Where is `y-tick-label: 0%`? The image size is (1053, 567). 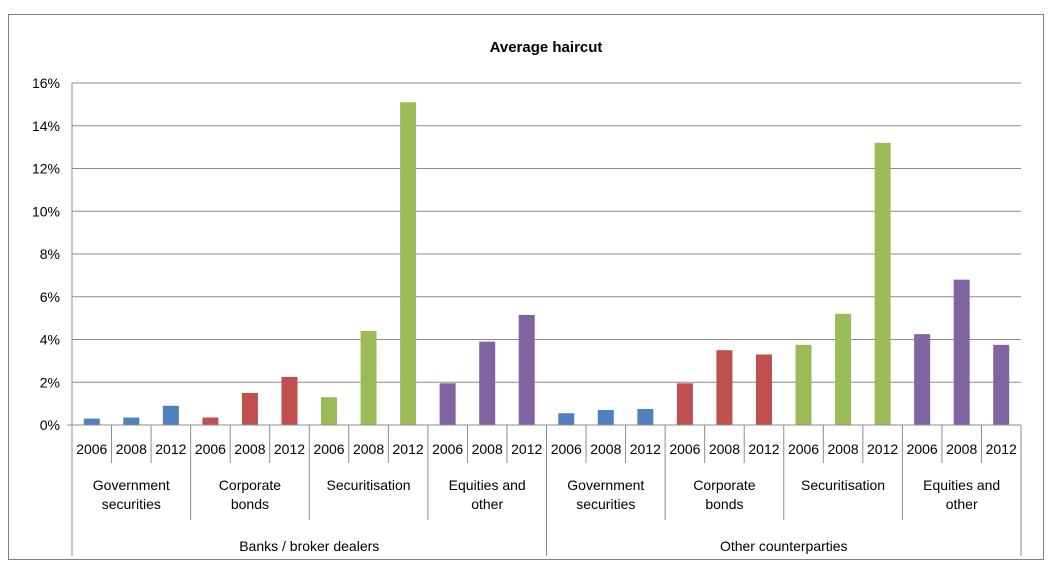 y-tick-label: 0% is located at coordinates (50, 425).